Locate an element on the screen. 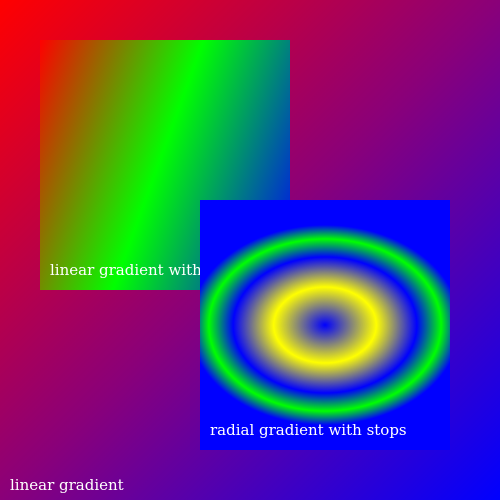 The width and height of the screenshot is (500, 500). page-gradient-label: linear gradient is located at coordinates (67, 485).